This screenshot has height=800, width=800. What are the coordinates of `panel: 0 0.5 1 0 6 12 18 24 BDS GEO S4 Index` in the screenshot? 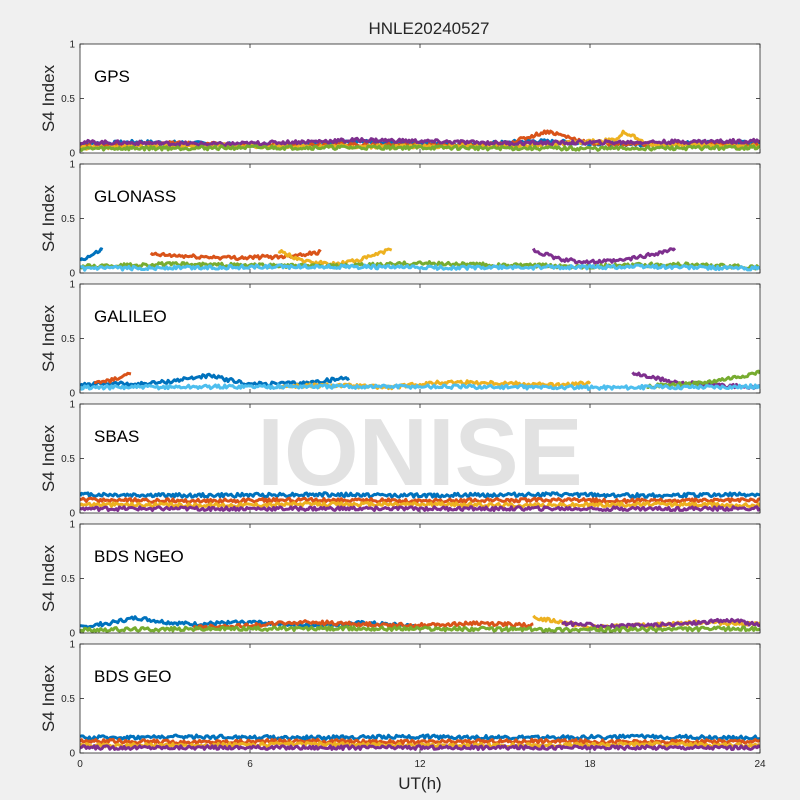 It's located at (402, 705).